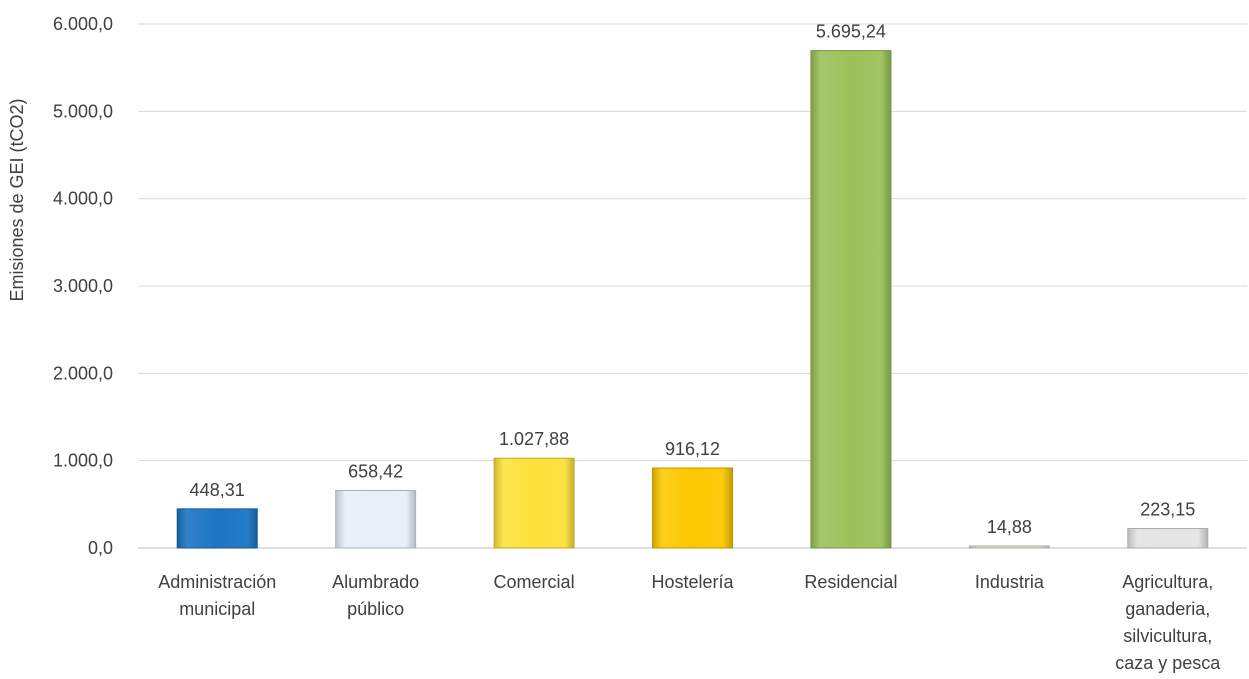 This screenshot has width=1249, height=679. What do you see at coordinates (1010, 582) in the screenshot?
I see `x-category-label: Industria` at bounding box center [1010, 582].